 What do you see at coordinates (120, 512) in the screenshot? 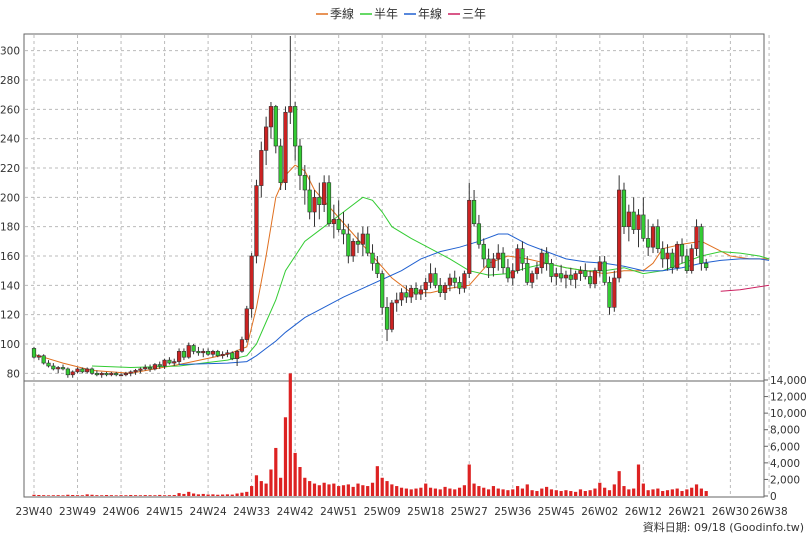
I see `date-tick-label: 24W06` at bounding box center [120, 512].